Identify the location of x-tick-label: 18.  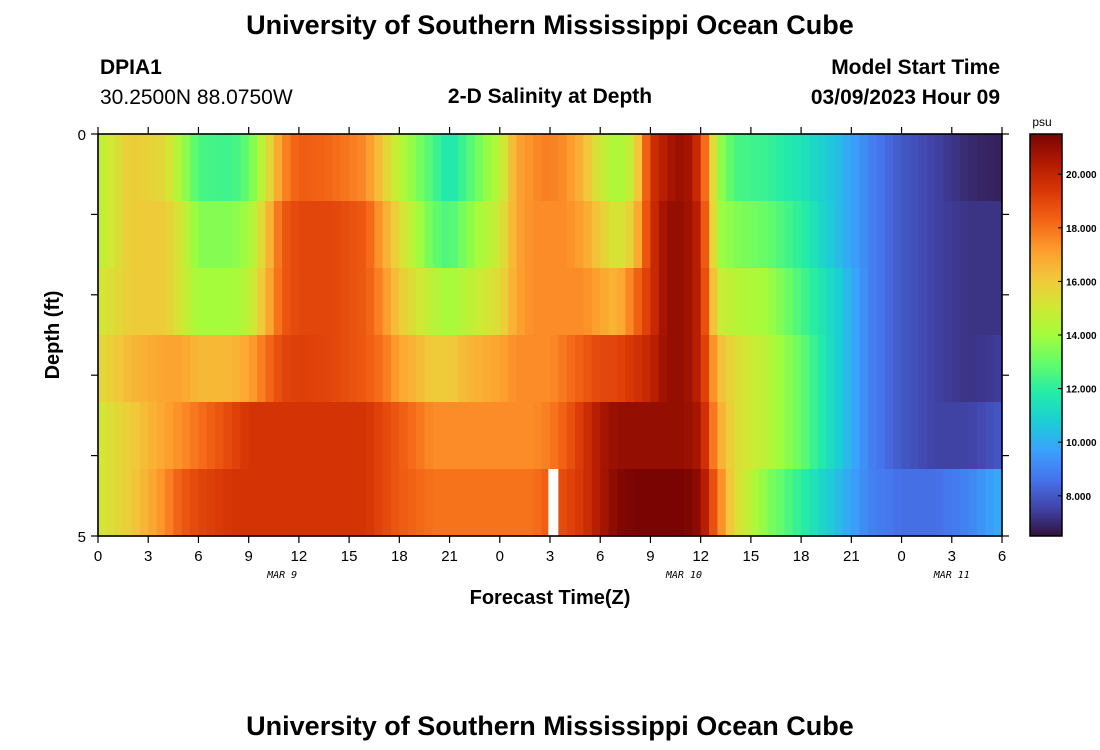
(399, 556).